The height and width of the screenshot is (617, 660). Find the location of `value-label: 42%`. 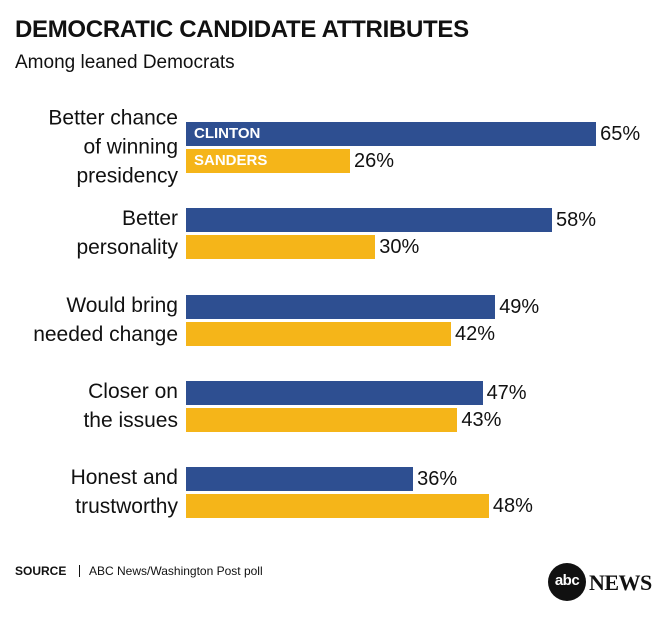

value-label: 42% is located at coordinates (475, 333).